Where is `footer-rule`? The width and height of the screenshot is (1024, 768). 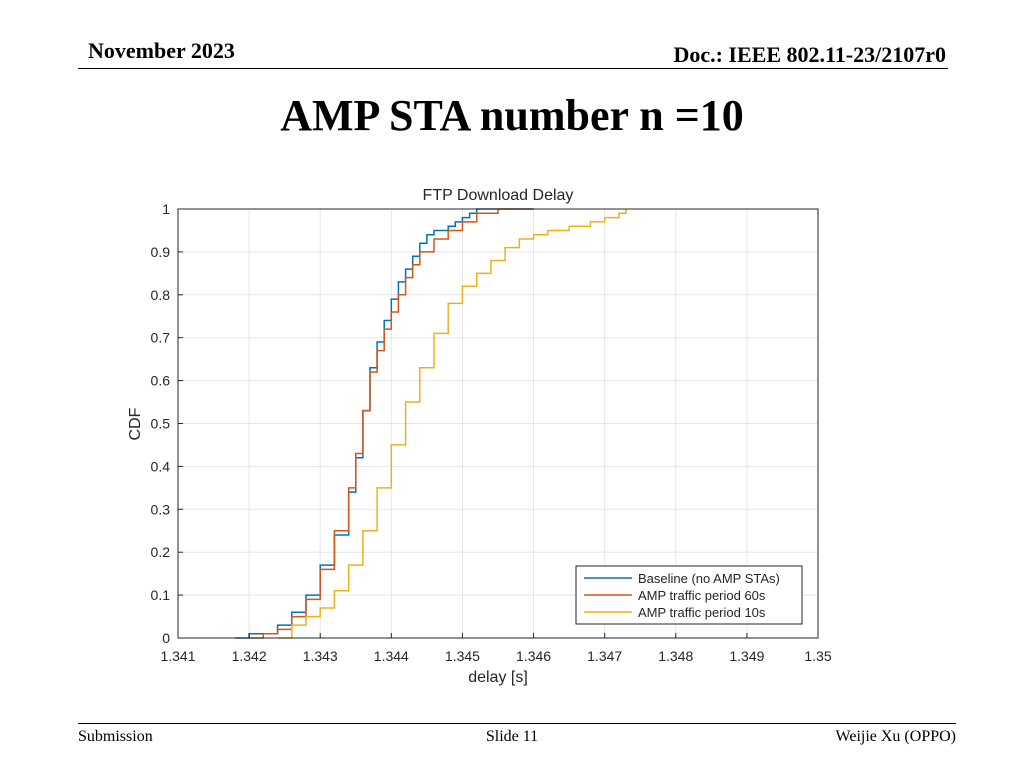
footer-rule is located at coordinates (517, 723).